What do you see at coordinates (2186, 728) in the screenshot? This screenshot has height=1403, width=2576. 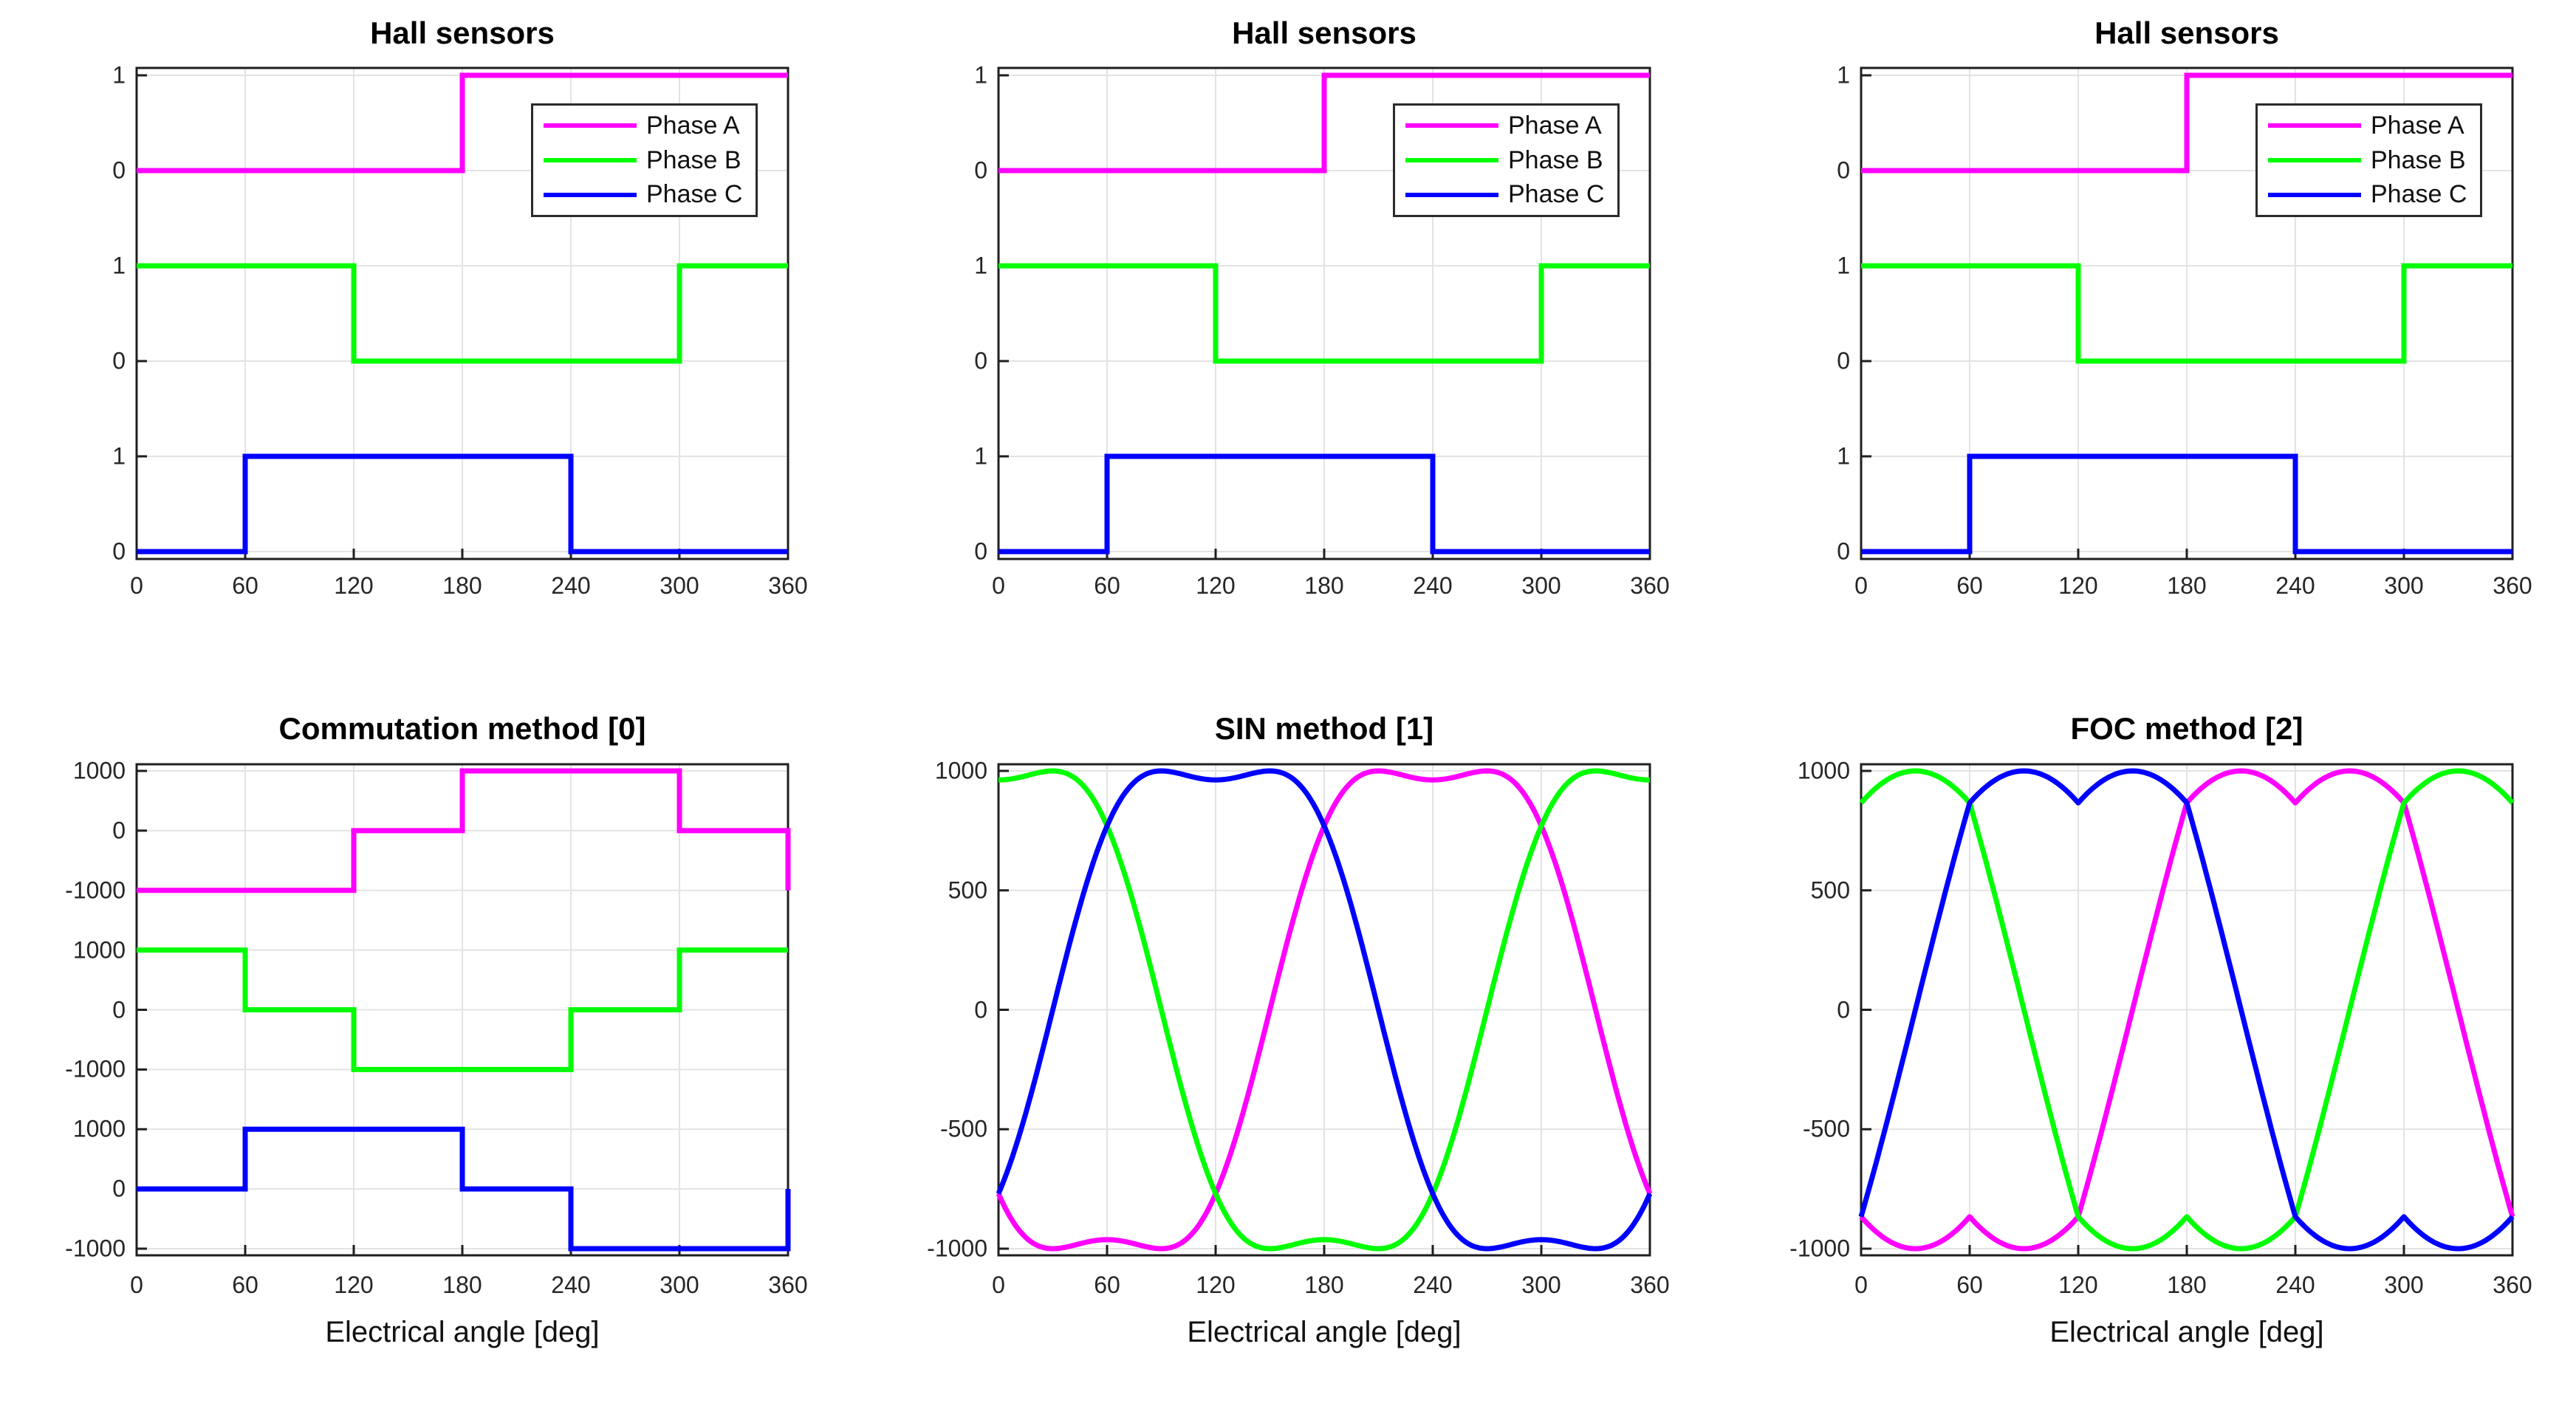 I see `plot-title: FOC method [2]` at bounding box center [2186, 728].